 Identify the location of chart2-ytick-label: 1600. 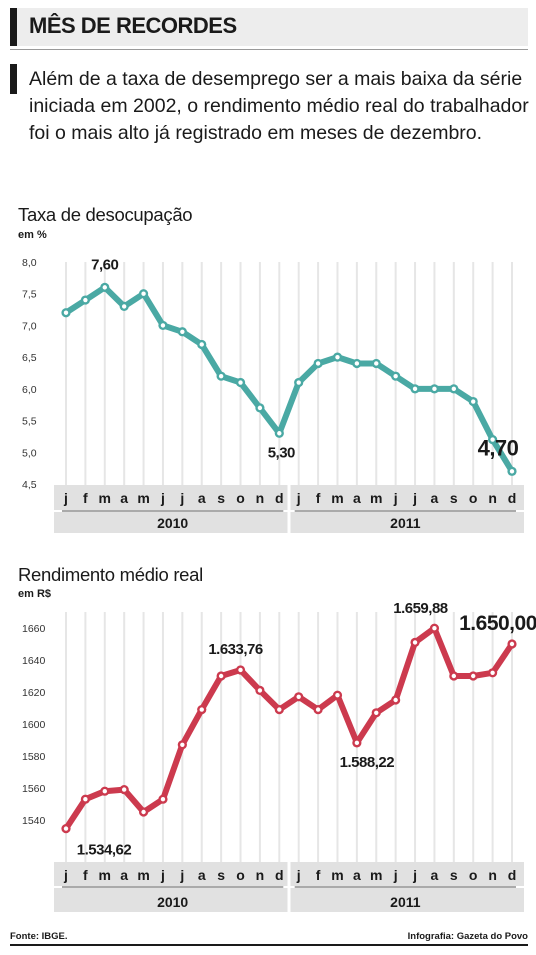
(34, 725).